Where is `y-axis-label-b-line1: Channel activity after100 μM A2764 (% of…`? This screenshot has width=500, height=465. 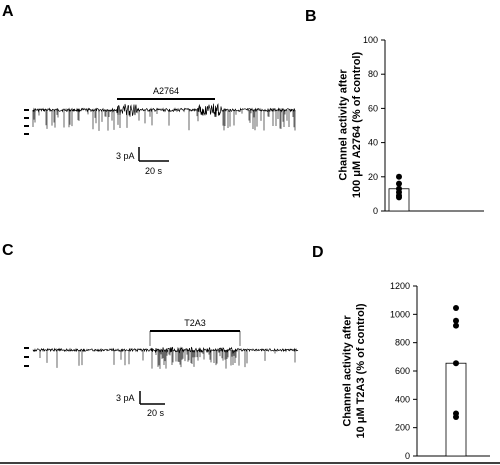
y-axis-label-b-line1: Channel activity after100 μM A2764 (% of… is located at coordinates (350, 125).